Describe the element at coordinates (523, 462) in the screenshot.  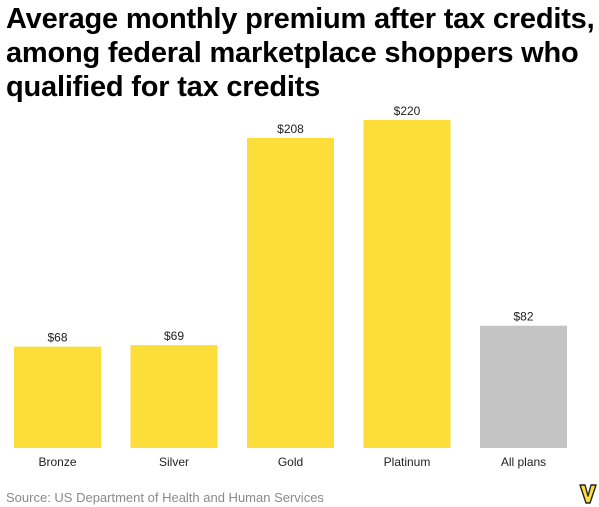
I see `category-label-all-plans: All plans` at that location.